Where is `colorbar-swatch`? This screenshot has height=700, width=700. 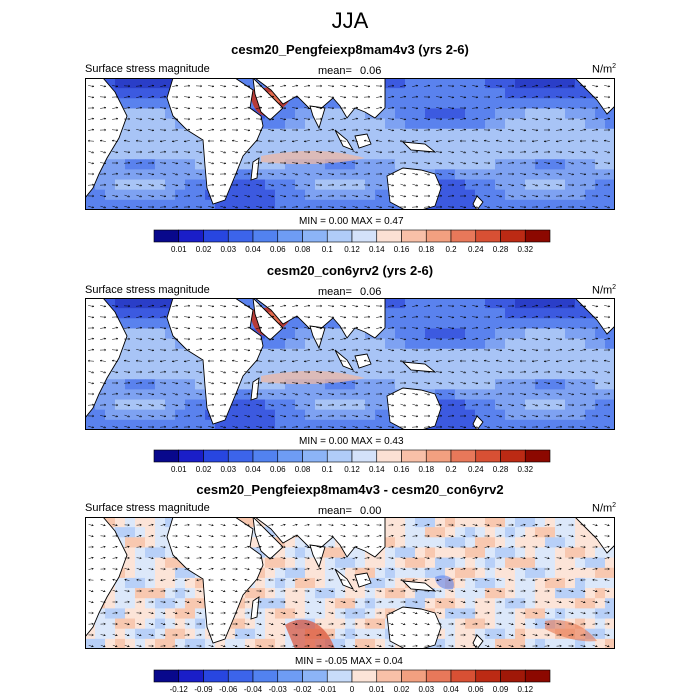
colorbar-swatch is located at coordinates (290, 456).